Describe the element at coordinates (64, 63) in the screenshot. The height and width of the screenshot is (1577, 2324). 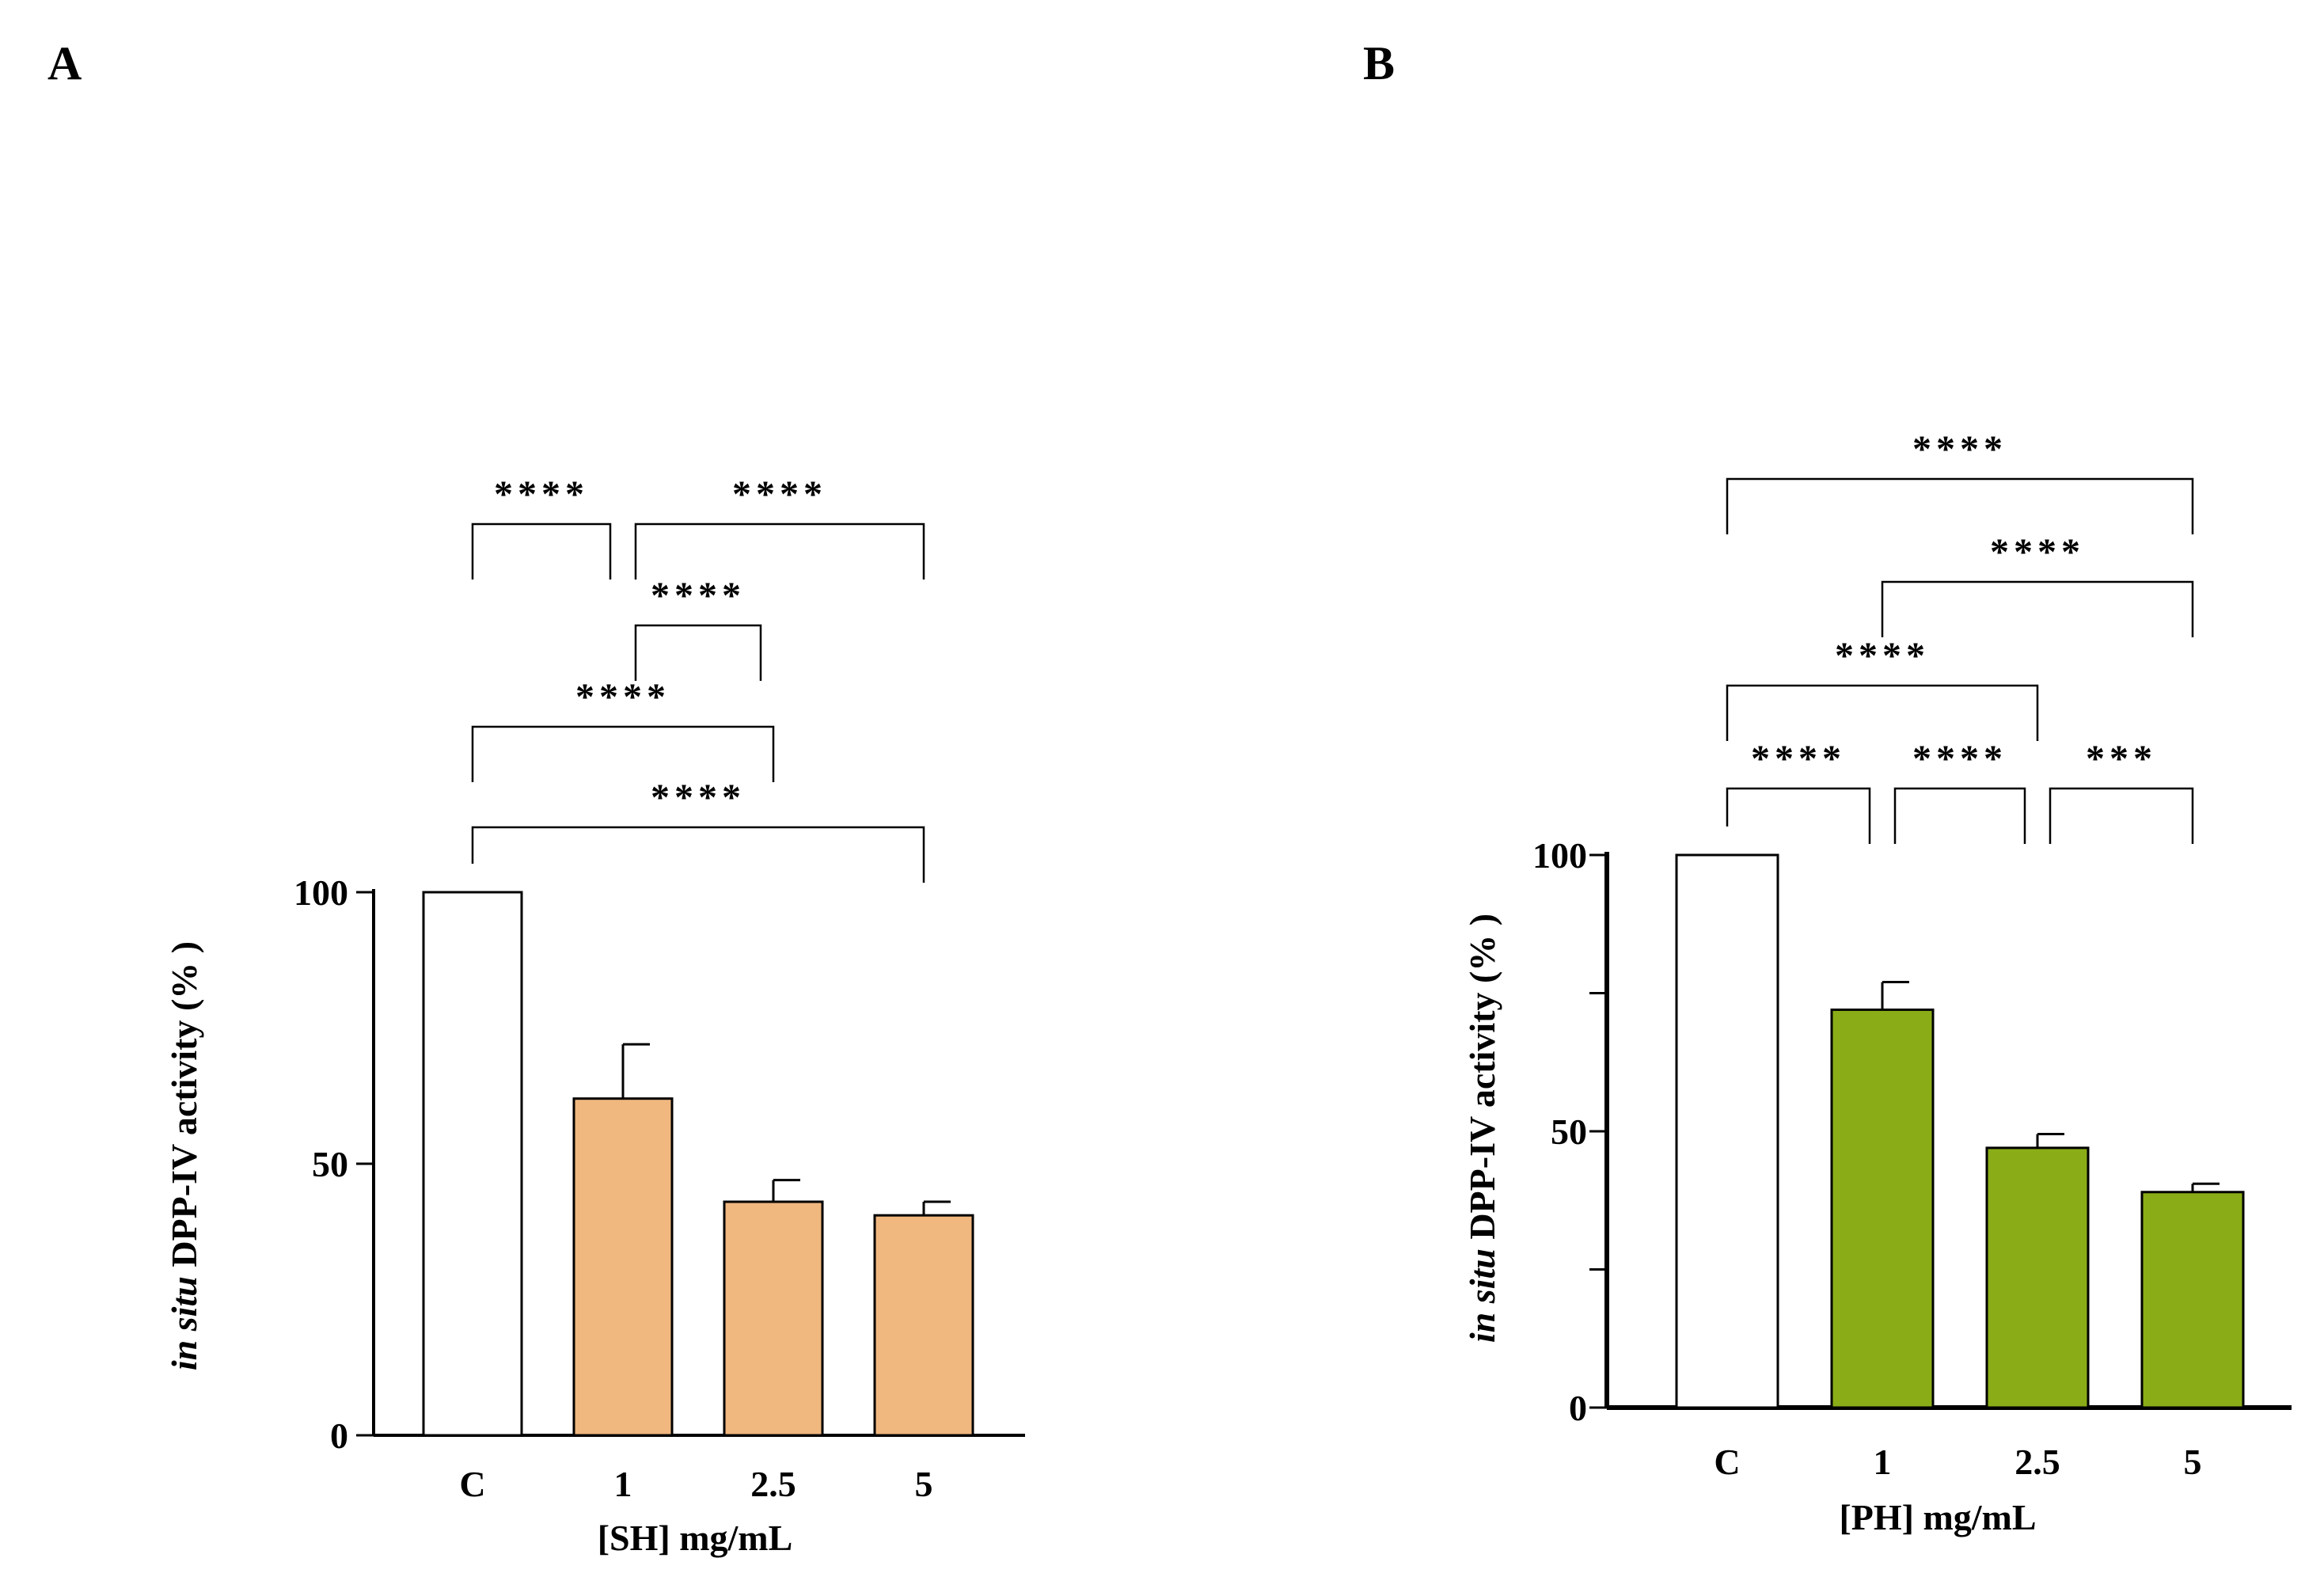
I see `panel-label: A` at that location.